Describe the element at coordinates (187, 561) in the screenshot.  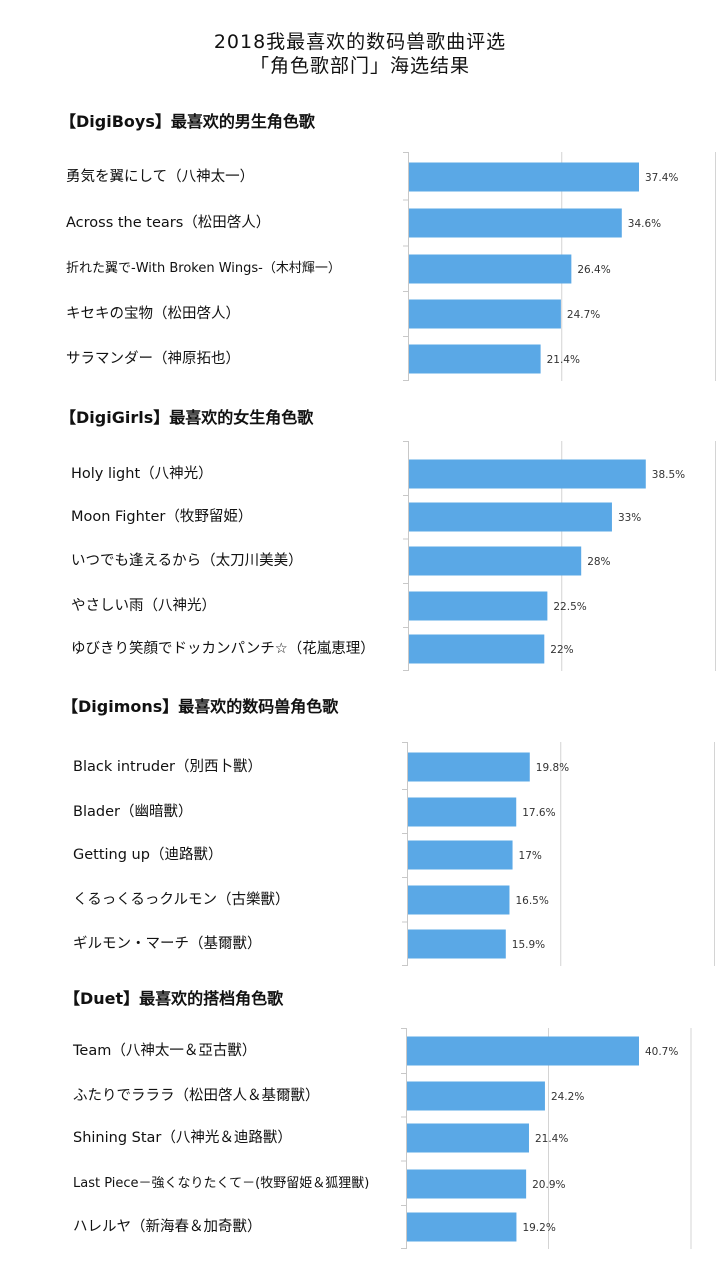
I see `category-label: いつでも逢えるから（太刀川美美）` at that location.